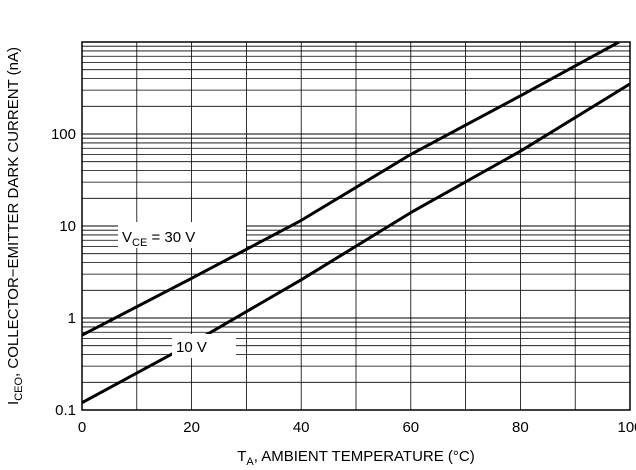 The width and height of the screenshot is (636, 470). I want to click on y-tick-label: 0.1, so click(65, 410).